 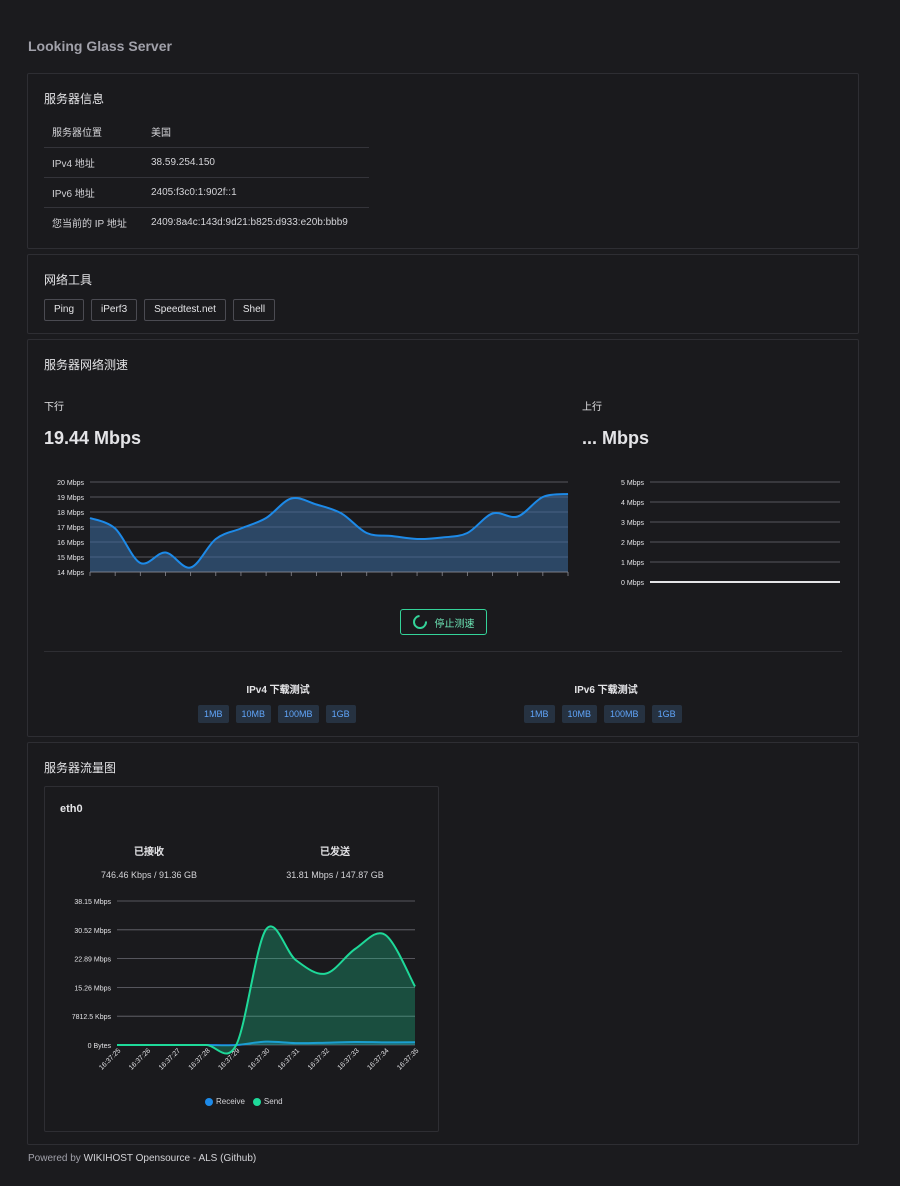 I want to click on legend-receive: Receive, so click(x=225, y=1101).